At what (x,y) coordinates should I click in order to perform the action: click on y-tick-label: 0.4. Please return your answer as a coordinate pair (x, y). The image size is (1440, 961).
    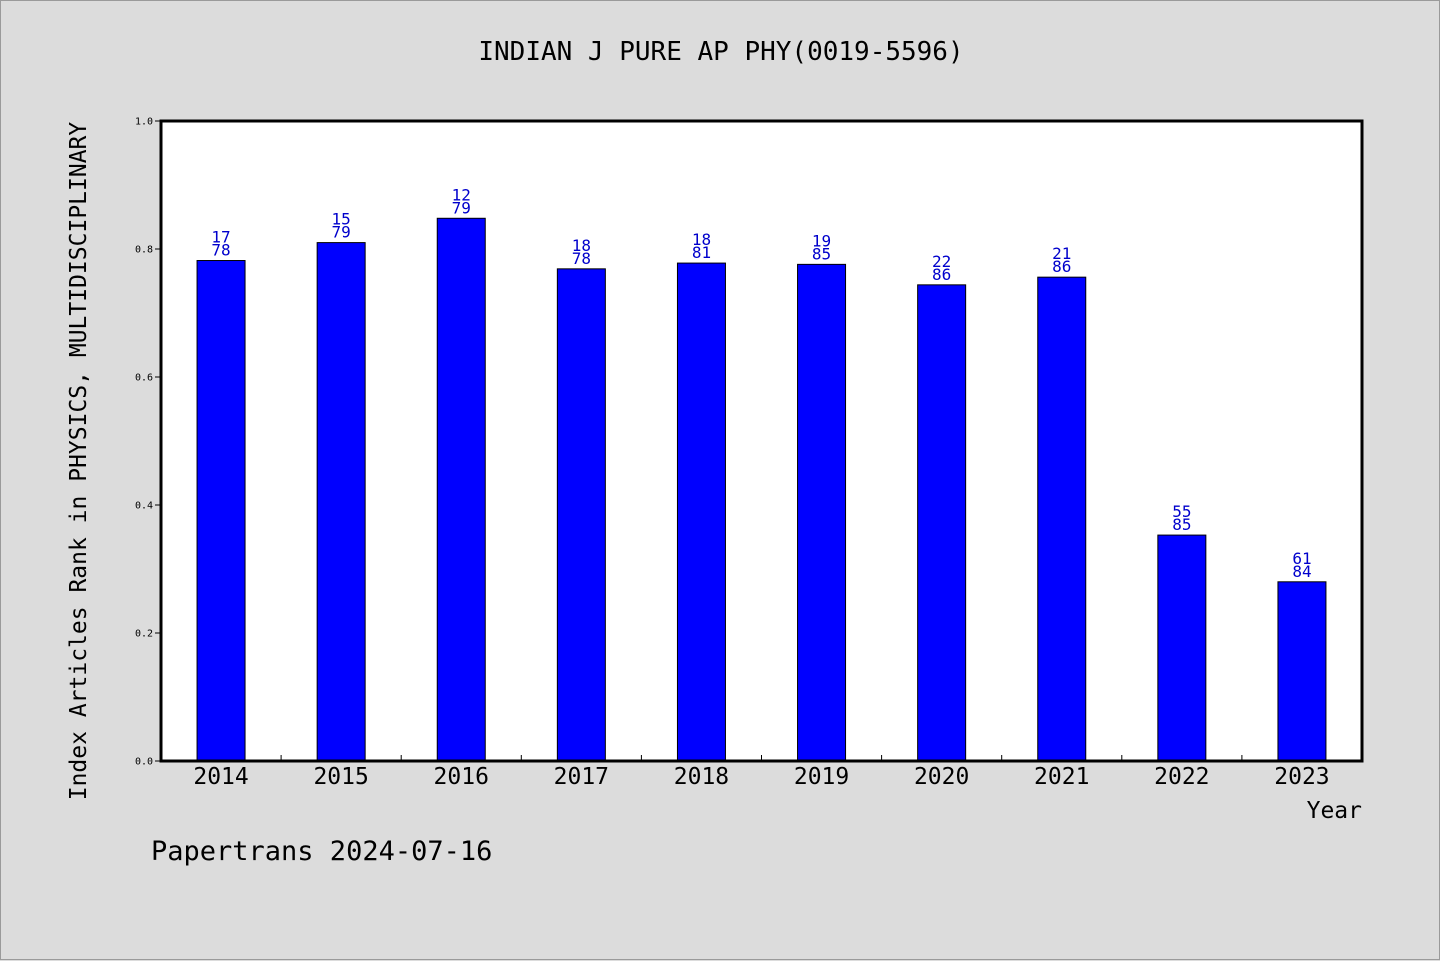
    Looking at the image, I should click on (144, 506).